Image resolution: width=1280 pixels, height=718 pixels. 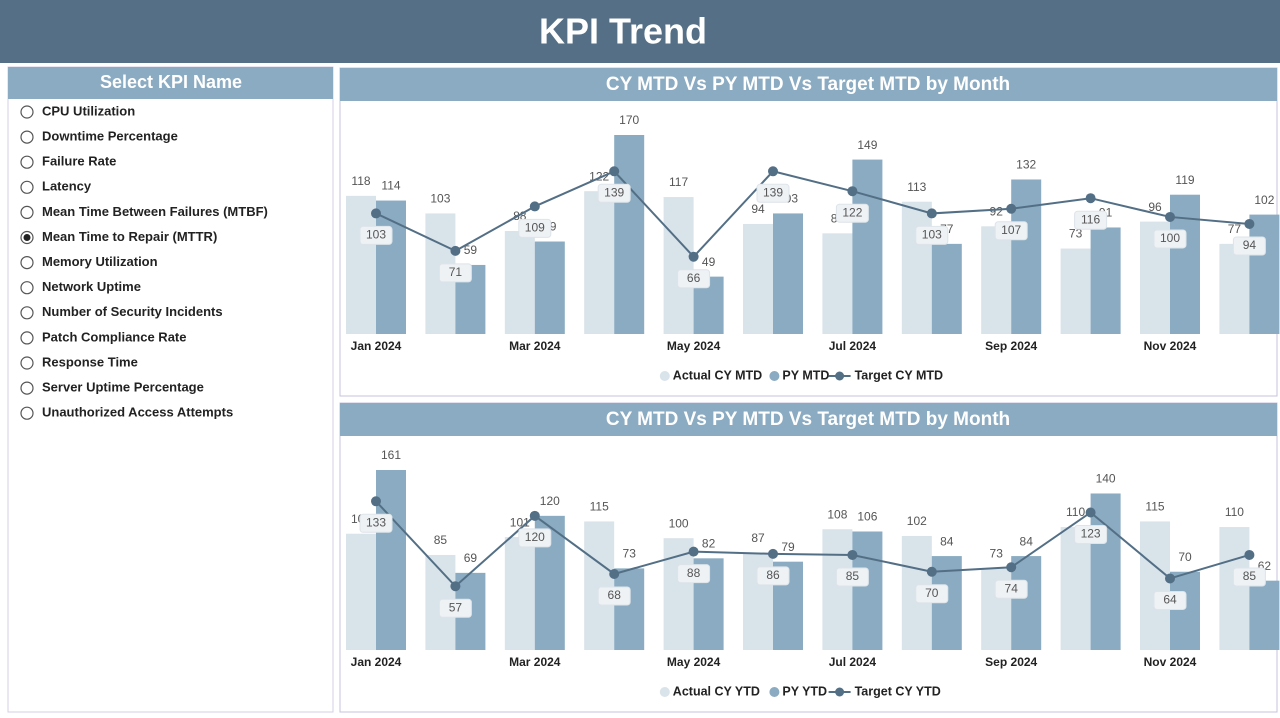 I want to click on data-label: 79, so click(x=788, y=547).